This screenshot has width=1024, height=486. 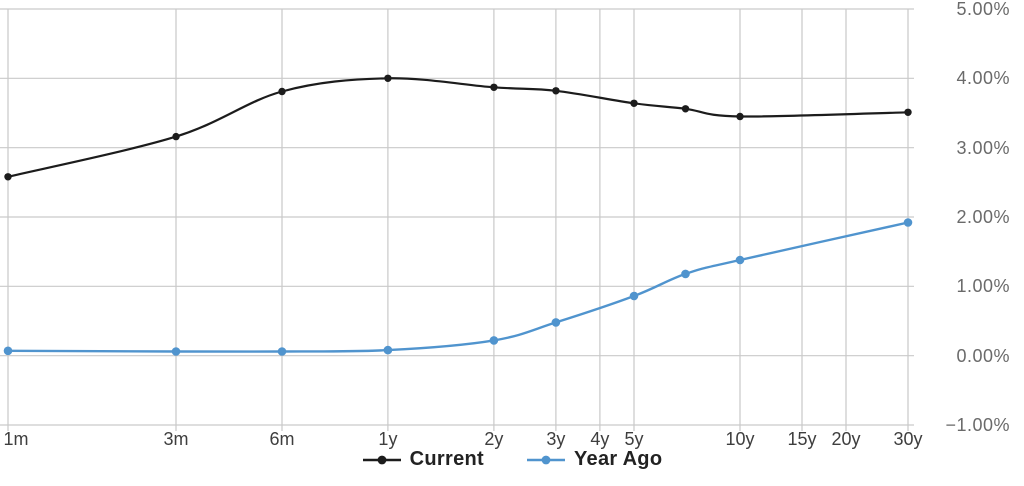 What do you see at coordinates (381, 459) in the screenshot?
I see `current-series-marker-icon` at bounding box center [381, 459].